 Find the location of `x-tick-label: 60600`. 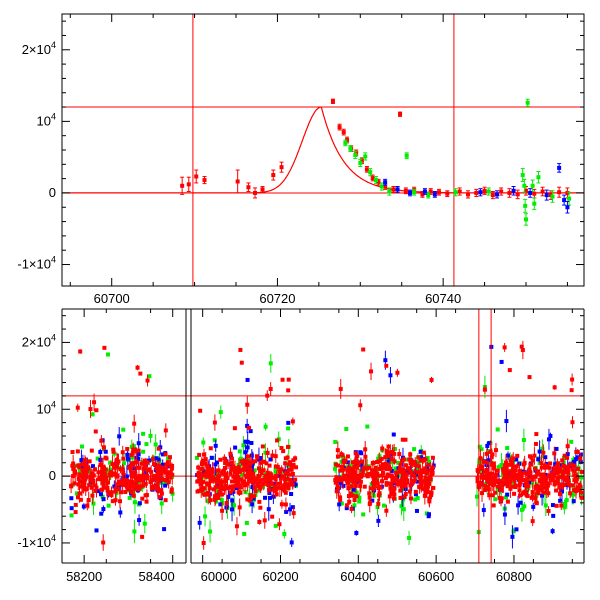

x-tick-label: 60600 is located at coordinates (436, 576).